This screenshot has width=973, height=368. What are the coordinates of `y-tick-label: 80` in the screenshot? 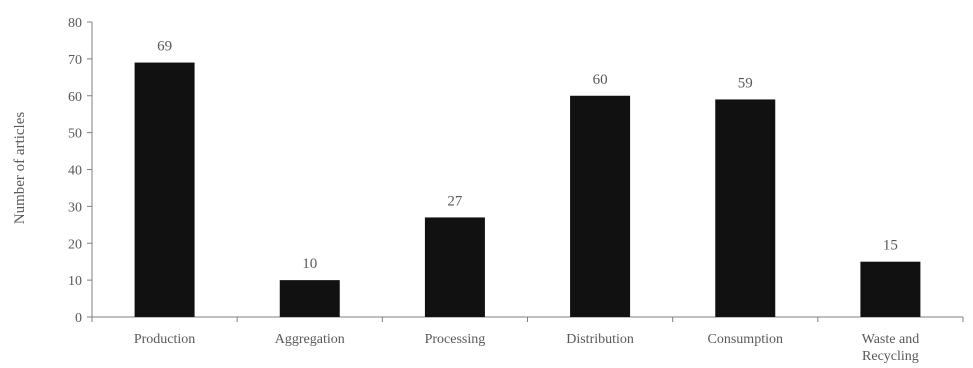 It's located at (75, 23).